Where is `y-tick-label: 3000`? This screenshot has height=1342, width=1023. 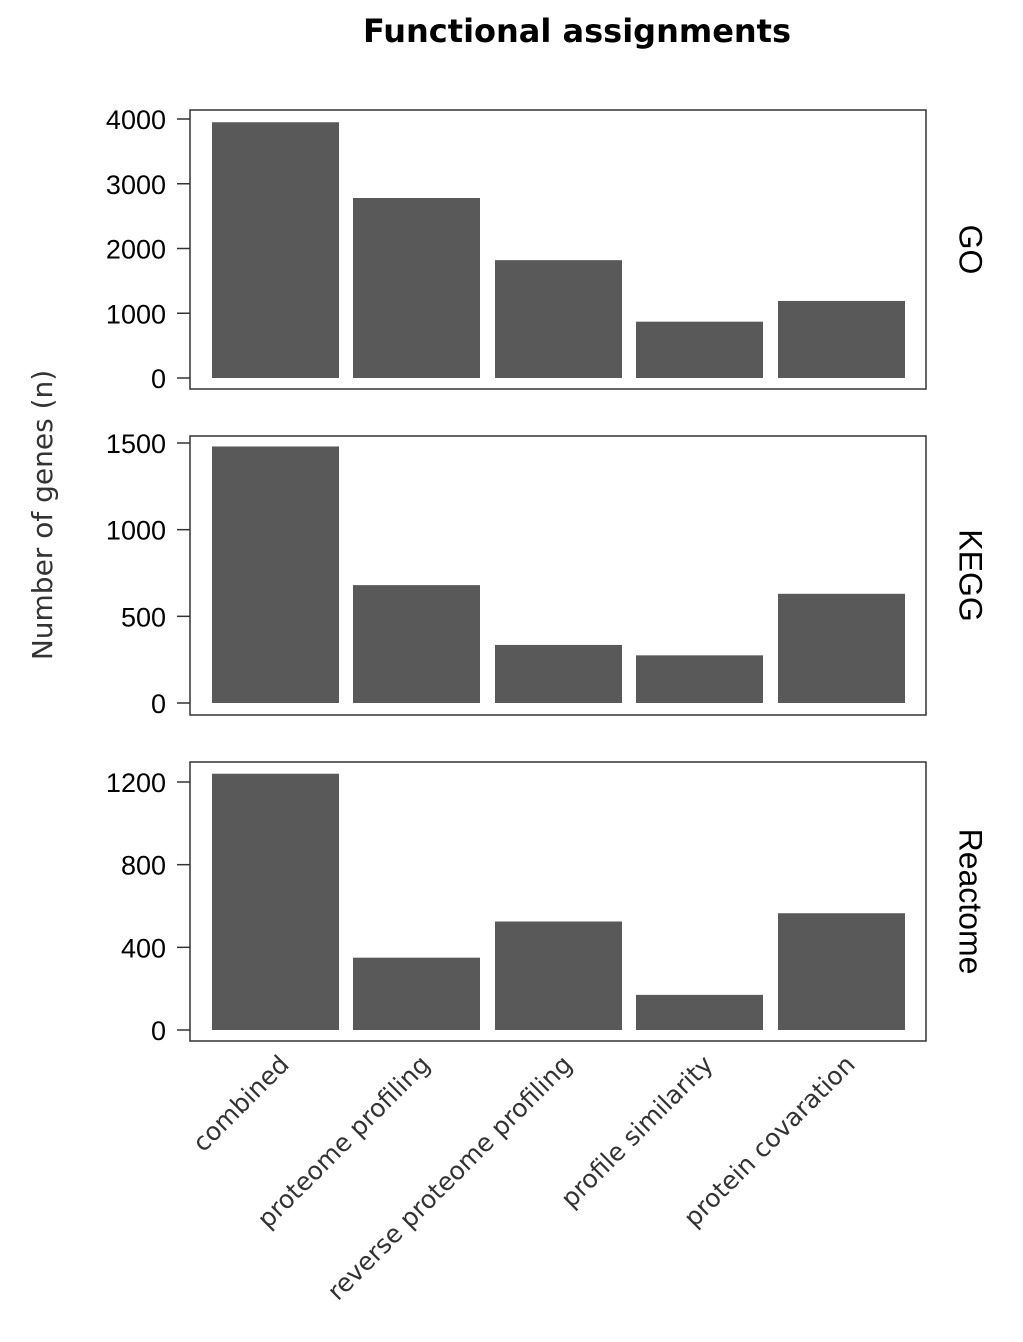
y-tick-label: 3000 is located at coordinates (136, 185).